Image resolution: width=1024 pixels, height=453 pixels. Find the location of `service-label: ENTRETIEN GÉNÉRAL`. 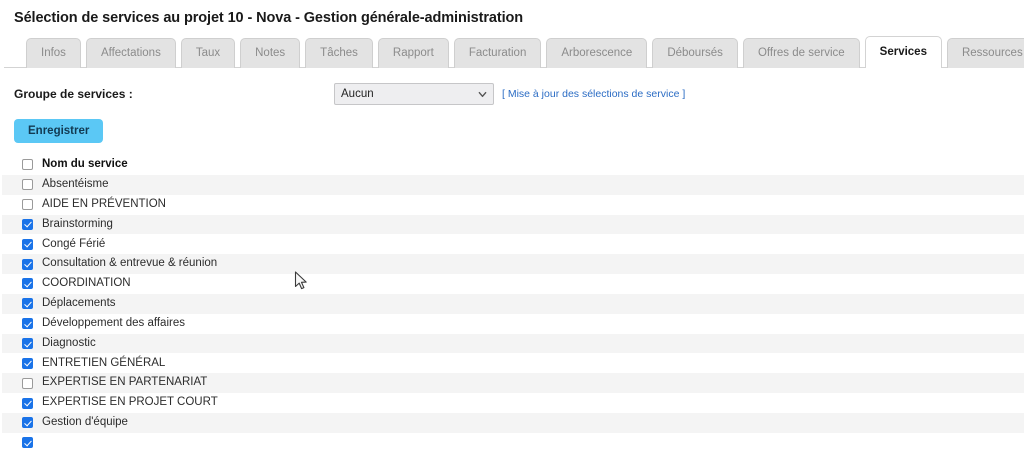

service-label: ENTRETIEN GÉNÉRAL is located at coordinates (104, 362).